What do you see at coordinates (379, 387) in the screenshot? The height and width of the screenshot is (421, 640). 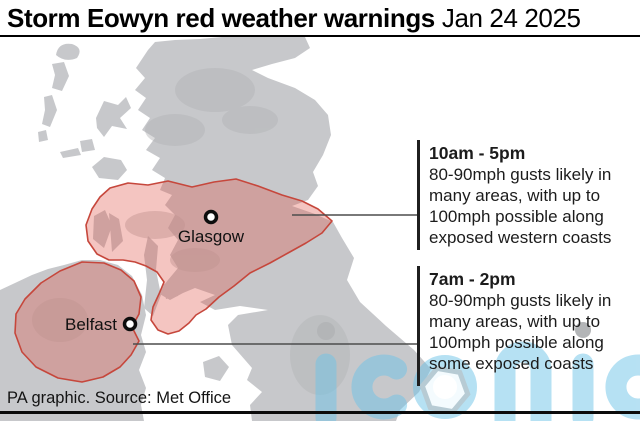 I see `watermark-letter-c1` at bounding box center [379, 387].